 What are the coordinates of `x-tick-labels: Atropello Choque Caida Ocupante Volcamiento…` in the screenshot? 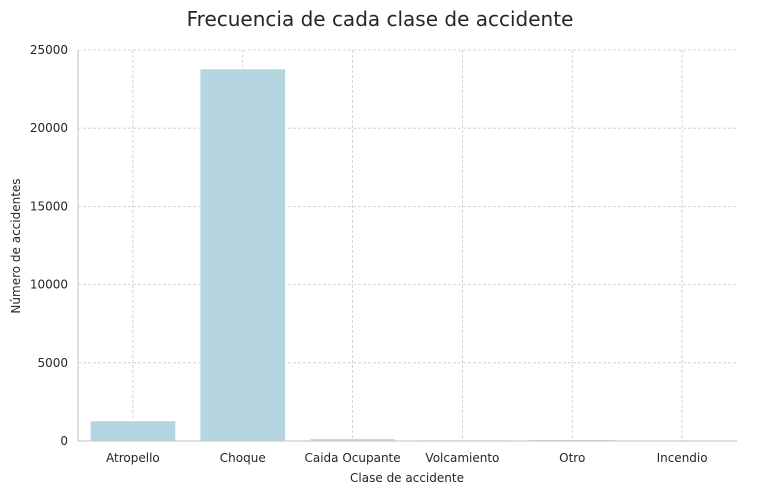 It's located at (407, 458).